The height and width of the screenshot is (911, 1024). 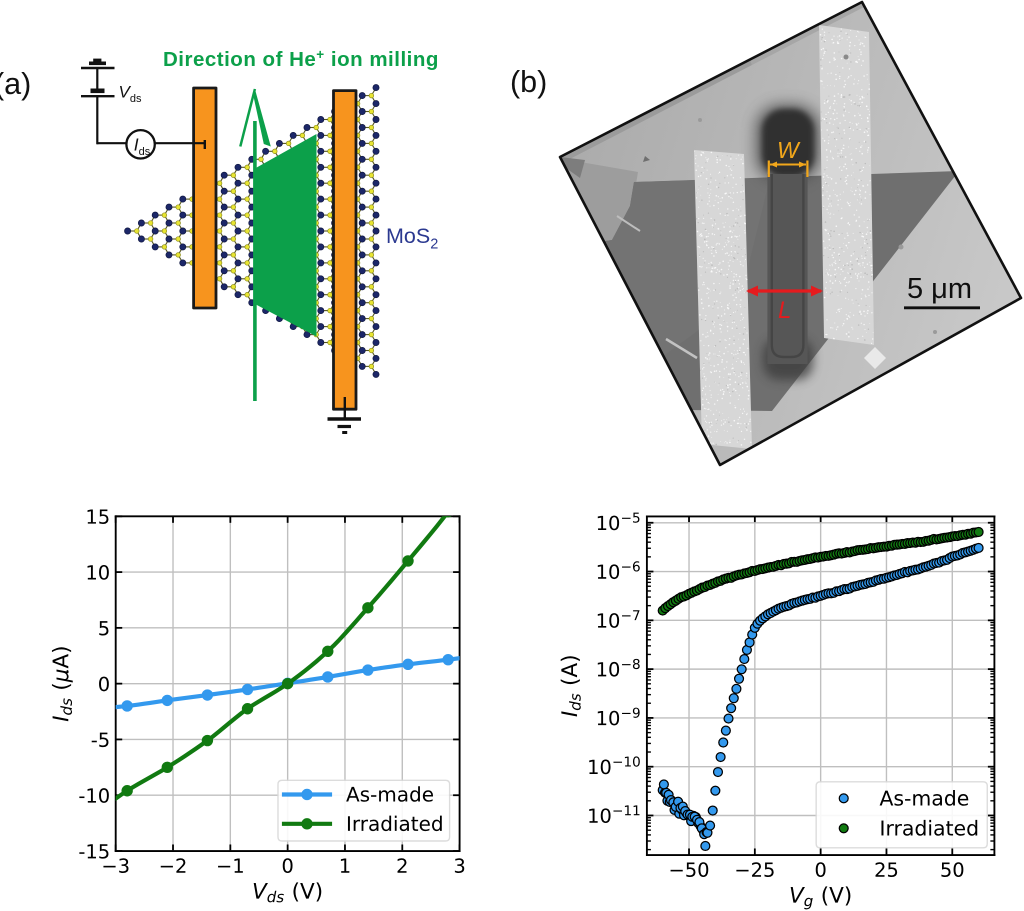 What do you see at coordinates (789, 150) in the screenshot?
I see `svg-text: W` at bounding box center [789, 150].